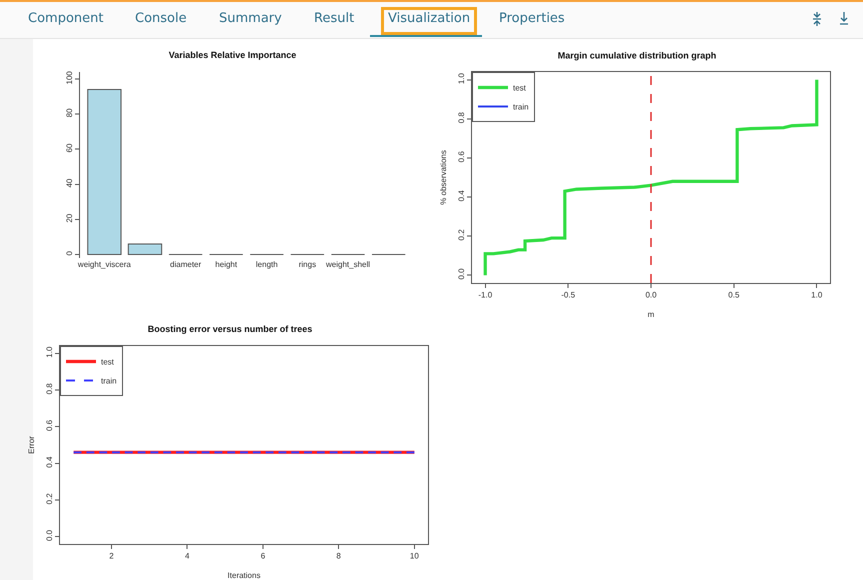  What do you see at coordinates (568, 295) in the screenshot?
I see `x-tick-label: -0.5` at bounding box center [568, 295].